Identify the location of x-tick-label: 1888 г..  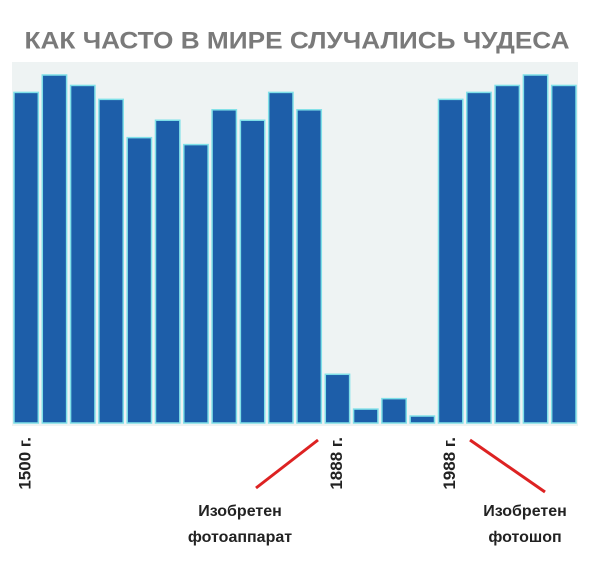
(336, 463).